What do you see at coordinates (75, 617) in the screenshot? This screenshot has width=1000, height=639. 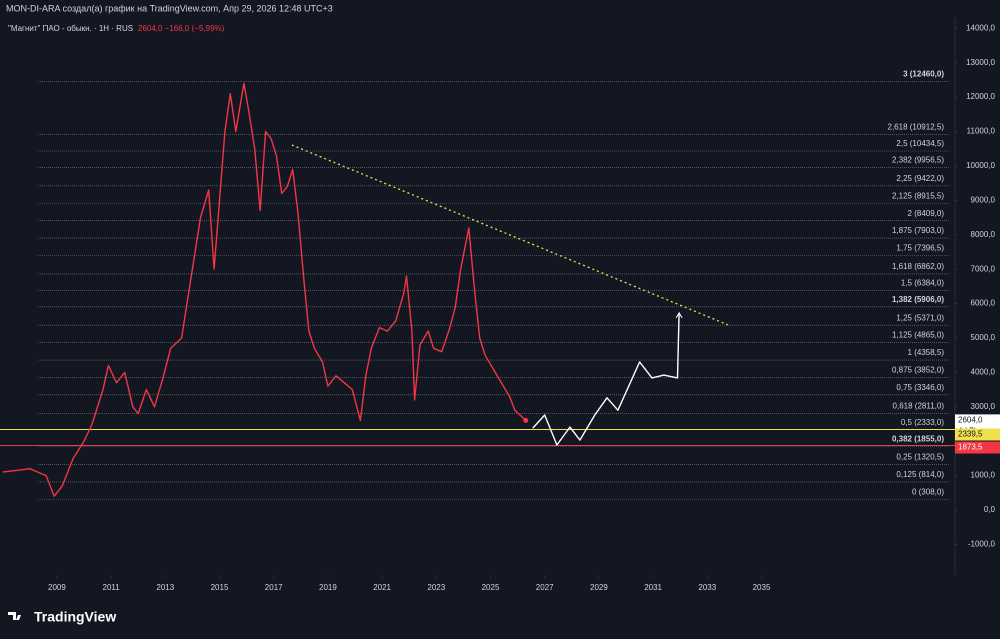 I see `brand: TradingView` at bounding box center [75, 617].